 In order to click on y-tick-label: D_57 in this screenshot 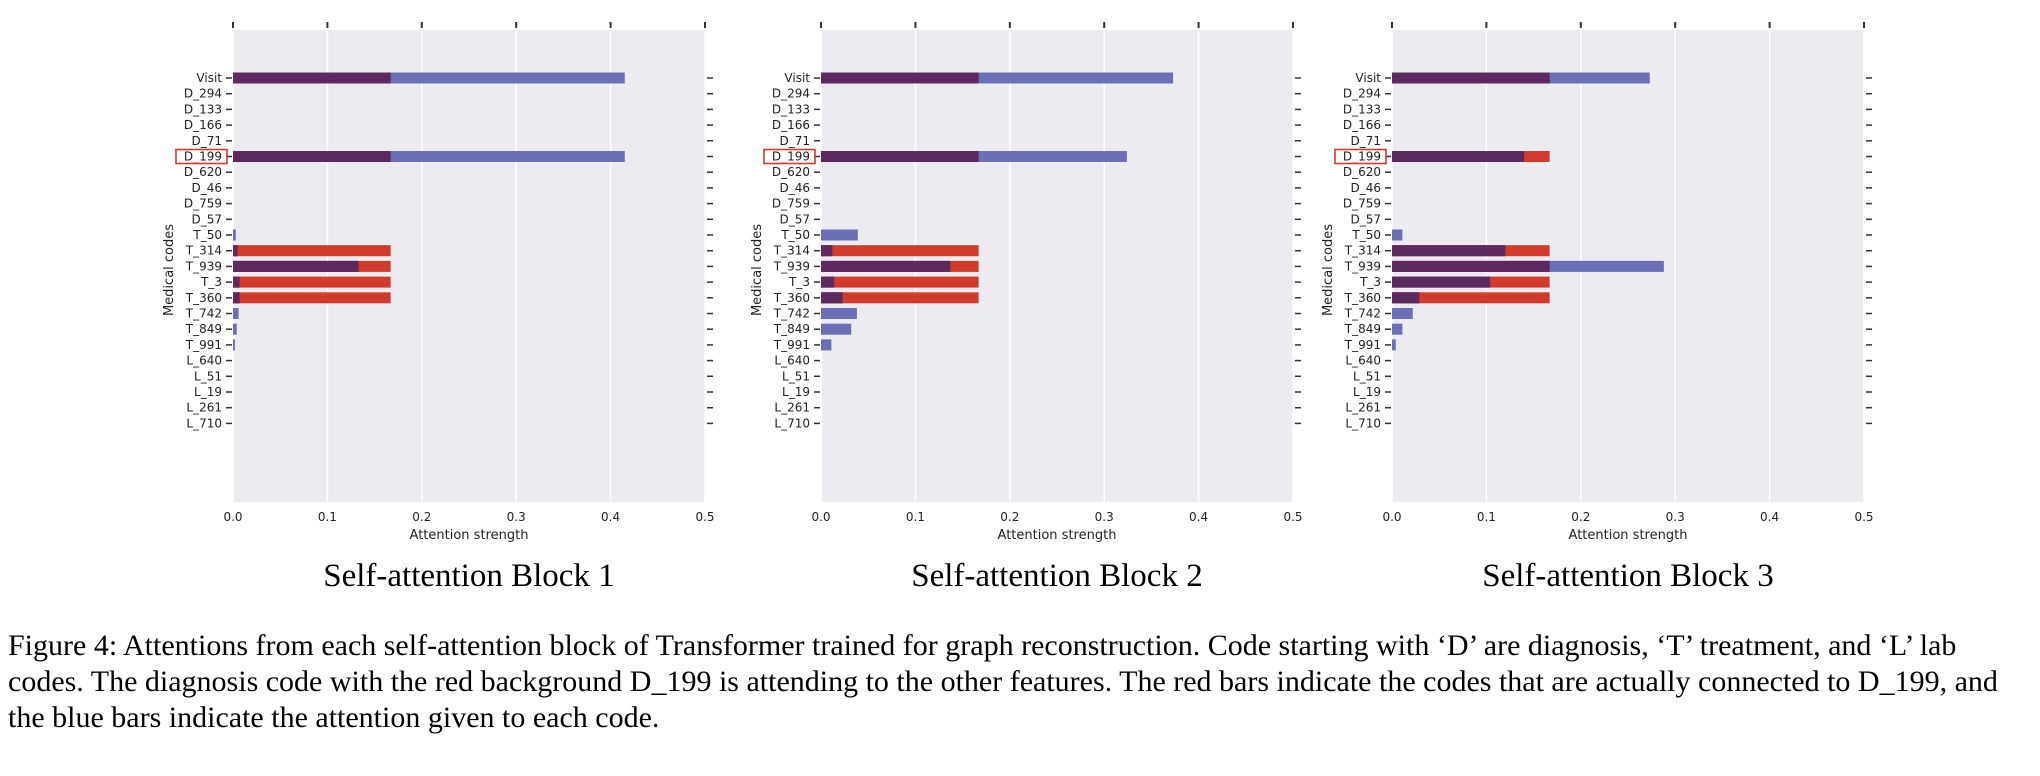, I will do `click(794, 219)`.